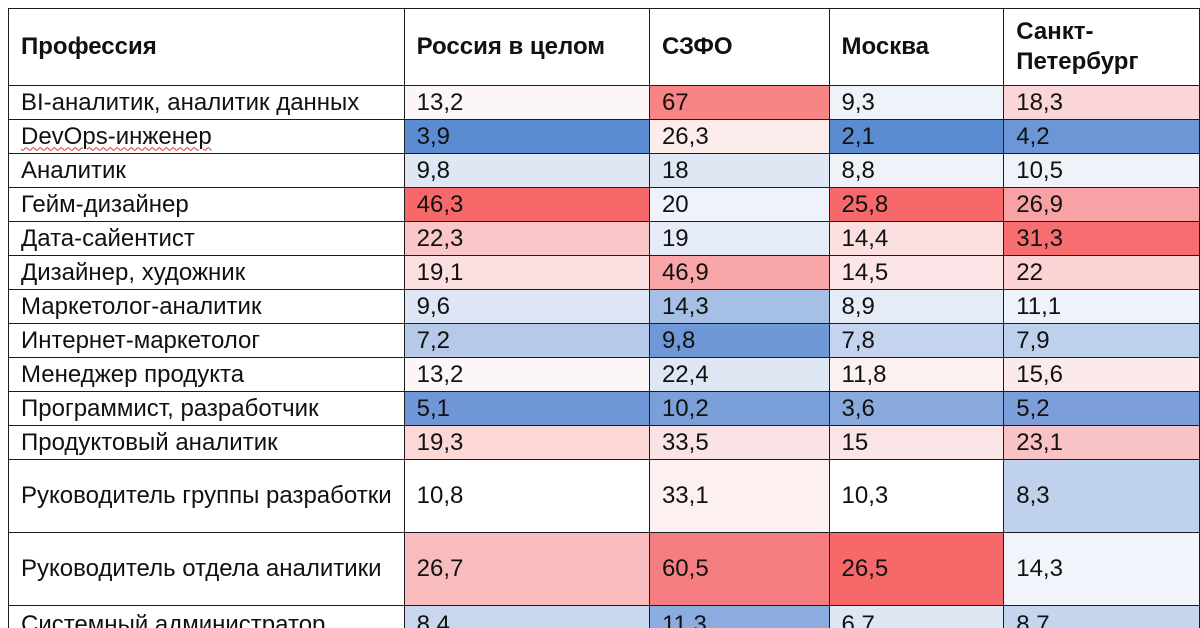 This screenshot has width=1200, height=628. Describe the element at coordinates (149, 442) in the screenshot. I see `profession-label: Продуктовый аналитик` at that location.